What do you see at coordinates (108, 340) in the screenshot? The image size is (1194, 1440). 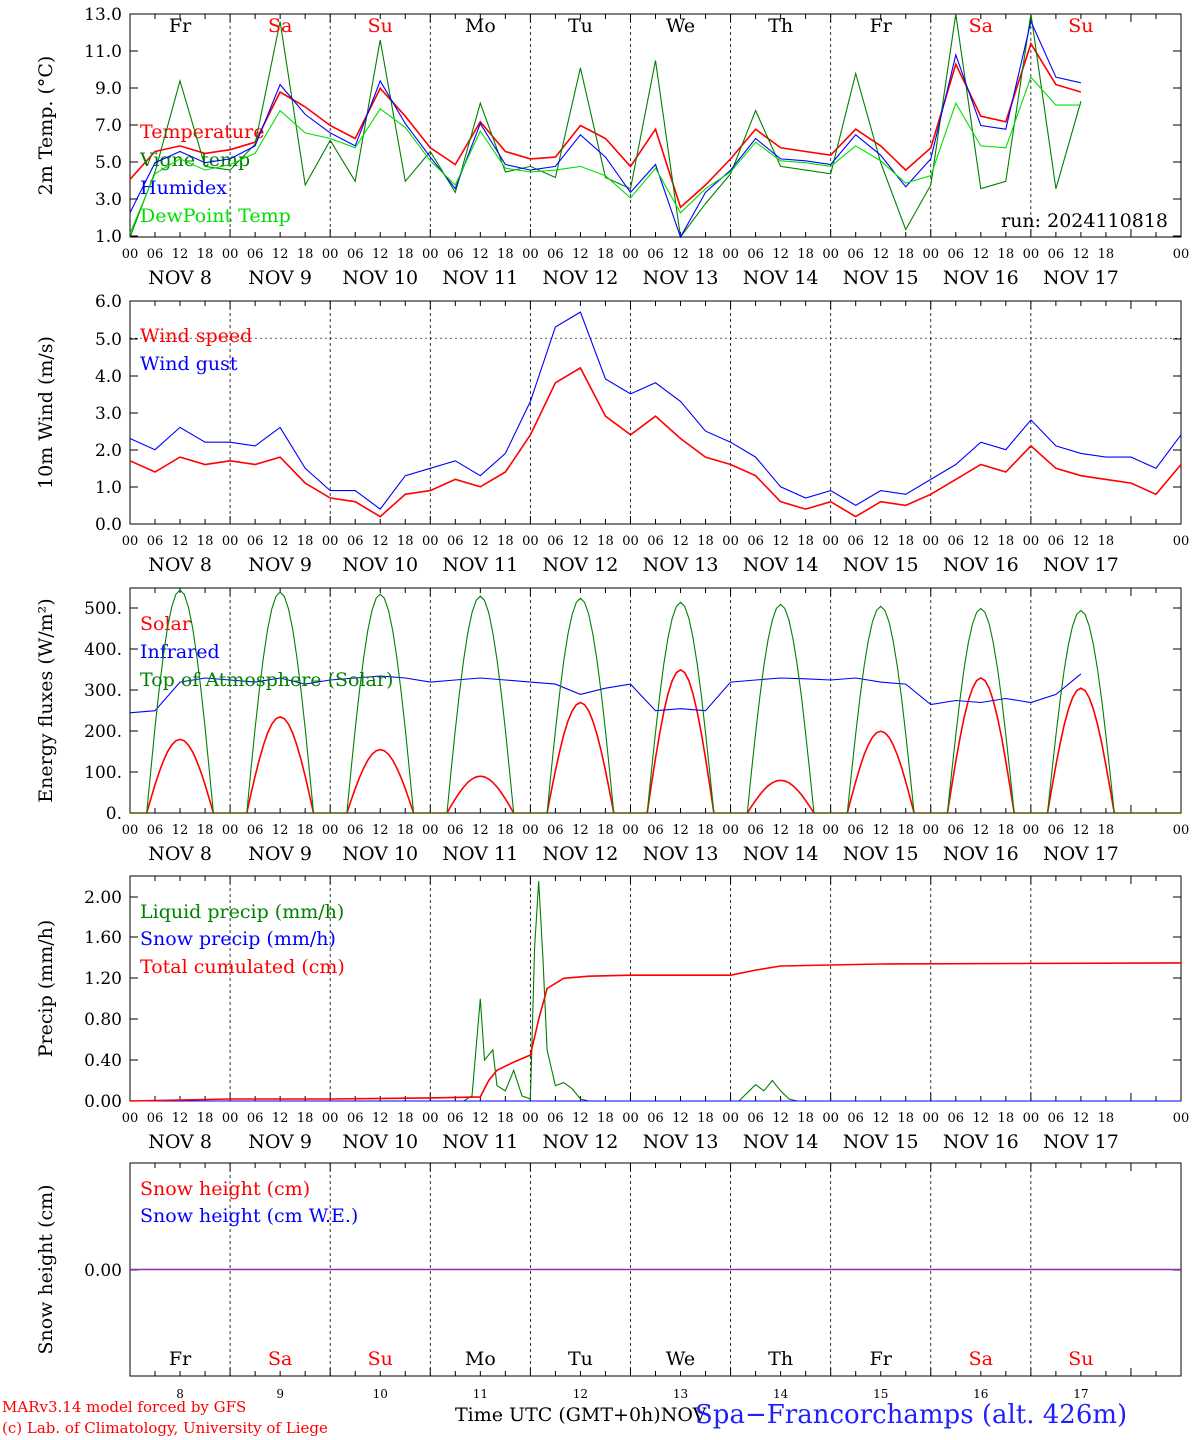 I see `y-tick-label: 5.0` at bounding box center [108, 340].